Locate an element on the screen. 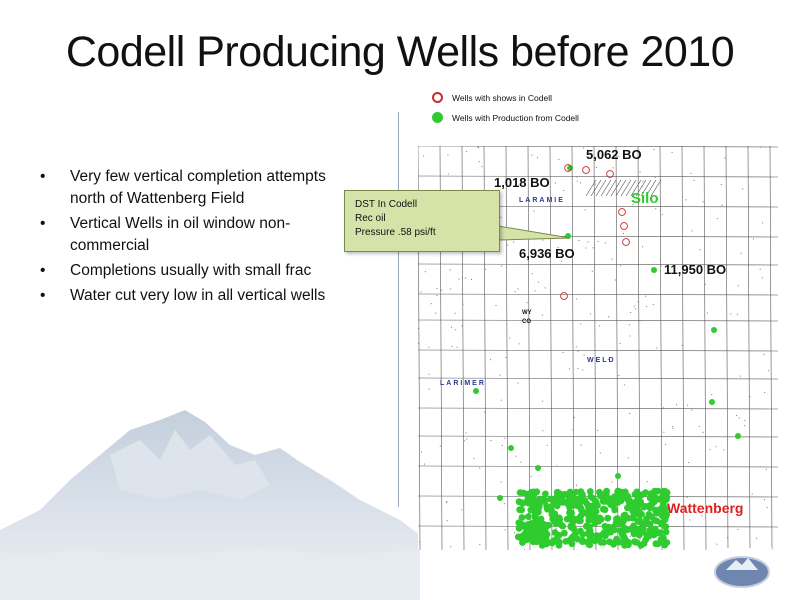 This screenshot has height=600, width=800. county-label-weld: WELD is located at coordinates (601, 360).